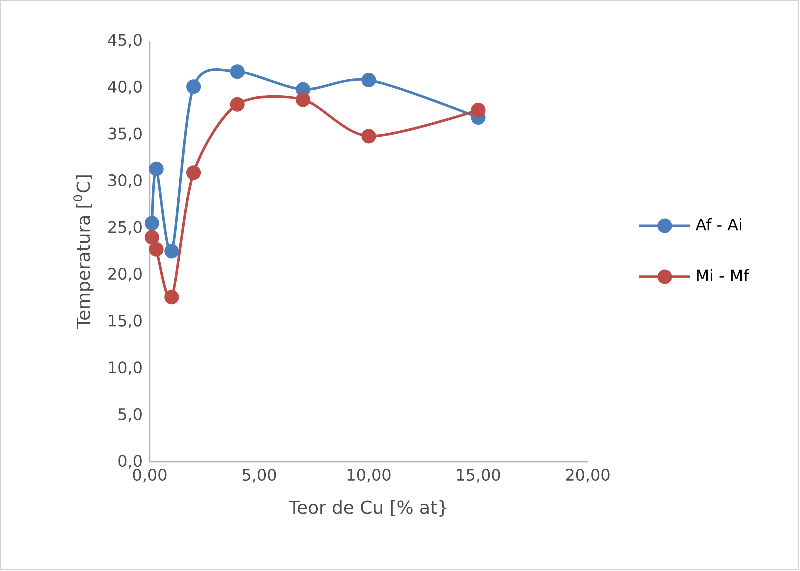  Describe the element at coordinates (84, 252) in the screenshot. I see `y-axis-title: Temperatura [$^{0}$C]` at that location.